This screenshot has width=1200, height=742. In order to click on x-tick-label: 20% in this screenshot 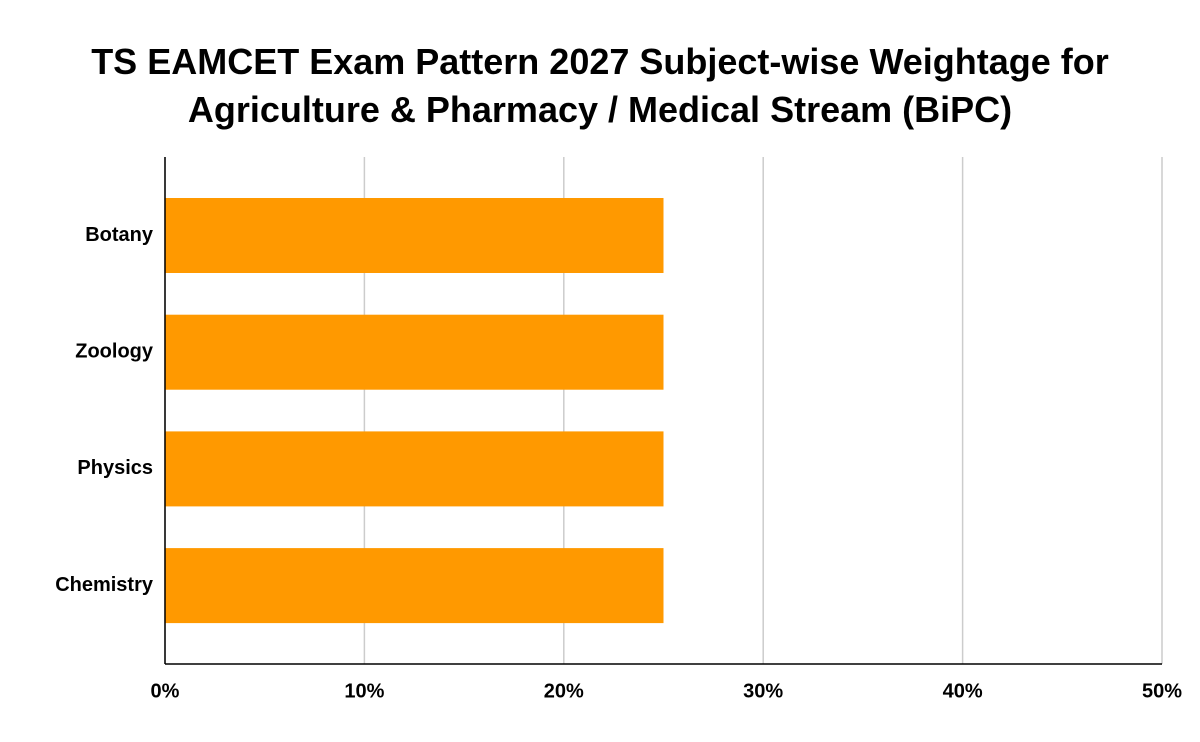, I will do `click(564, 691)`.